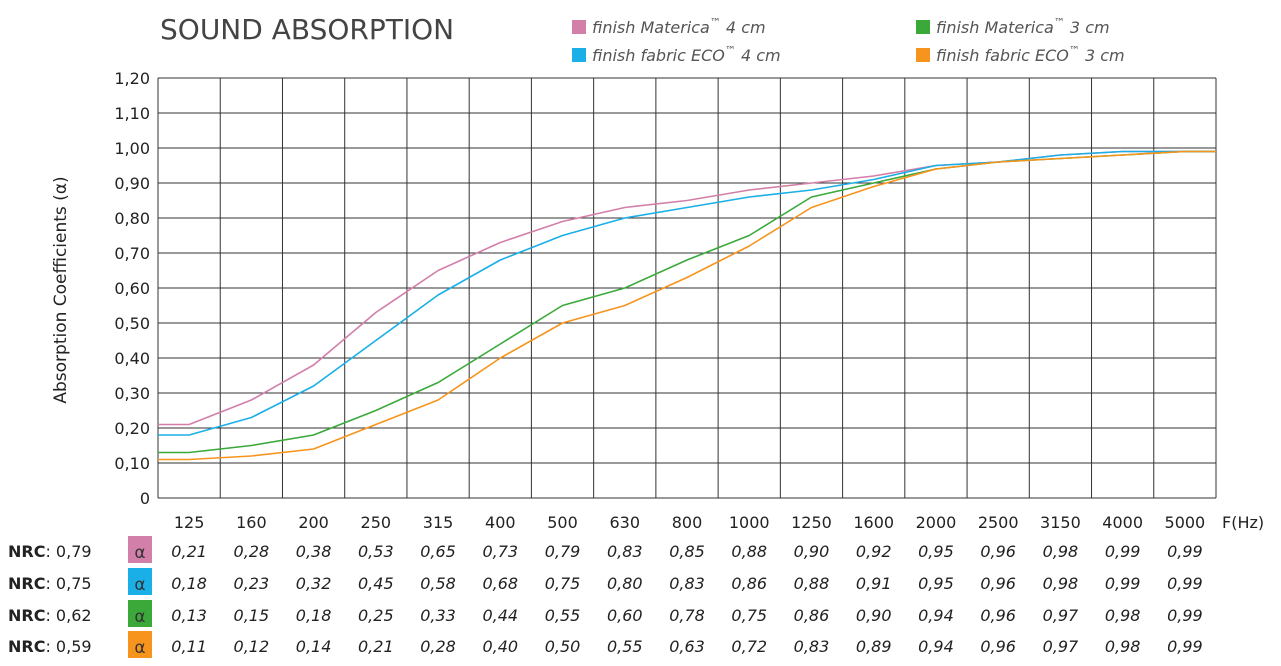 This screenshot has height=666, width=1281. What do you see at coordinates (132, 323) in the screenshot?
I see `y-tick-label: 0,50` at bounding box center [132, 323].